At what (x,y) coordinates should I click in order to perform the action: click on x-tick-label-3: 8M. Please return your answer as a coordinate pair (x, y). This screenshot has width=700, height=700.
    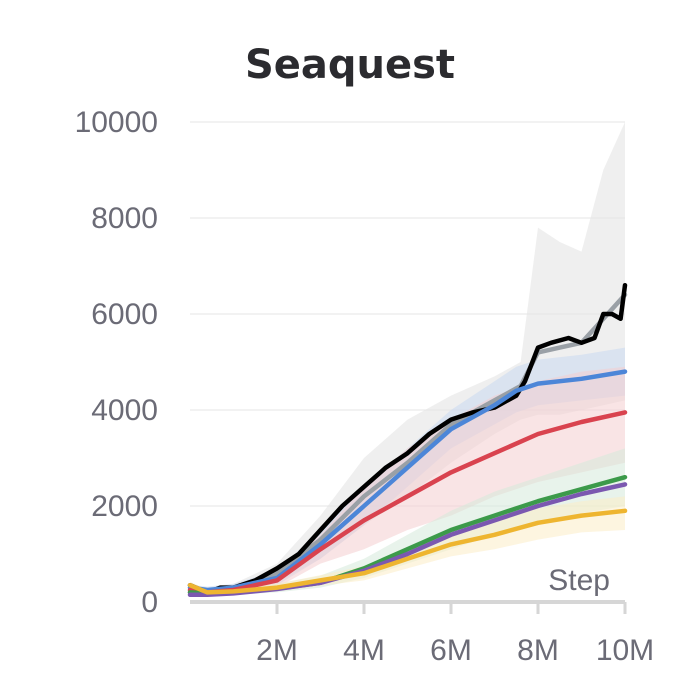
    Looking at the image, I should click on (538, 650).